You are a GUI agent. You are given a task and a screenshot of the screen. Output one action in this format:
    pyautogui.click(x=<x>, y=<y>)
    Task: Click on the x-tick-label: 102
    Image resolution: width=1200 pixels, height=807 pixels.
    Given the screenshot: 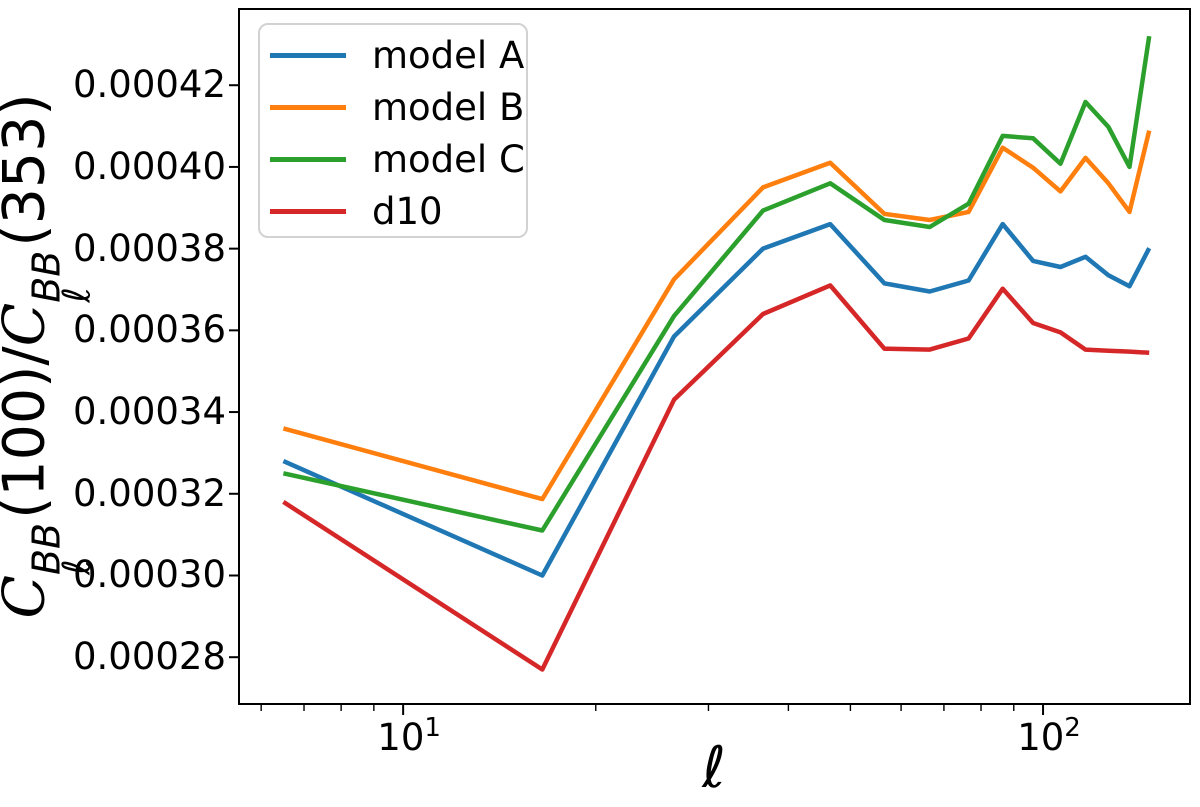 What is the action you would take?
    pyautogui.click(x=1049, y=735)
    